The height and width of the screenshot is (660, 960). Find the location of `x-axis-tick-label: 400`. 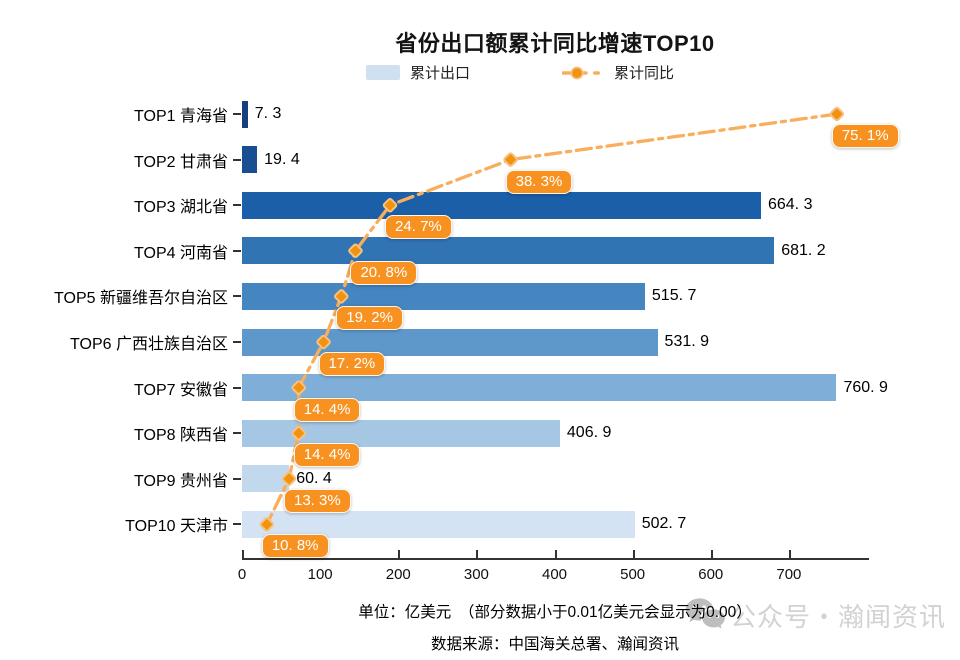

x-axis-tick-label: 400 is located at coordinates (554, 574).